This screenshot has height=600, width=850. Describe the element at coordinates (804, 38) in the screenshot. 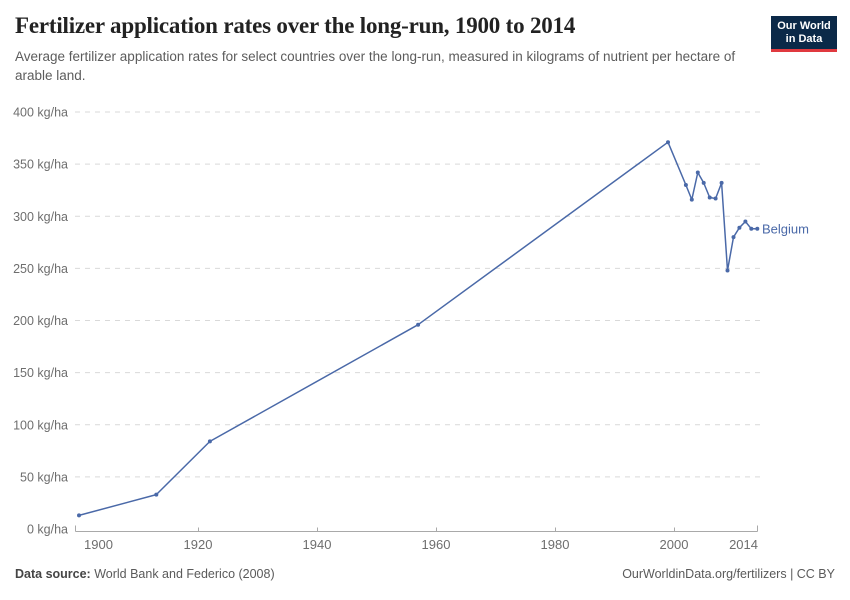

I see `owid-logo-line2: in Data` at that location.